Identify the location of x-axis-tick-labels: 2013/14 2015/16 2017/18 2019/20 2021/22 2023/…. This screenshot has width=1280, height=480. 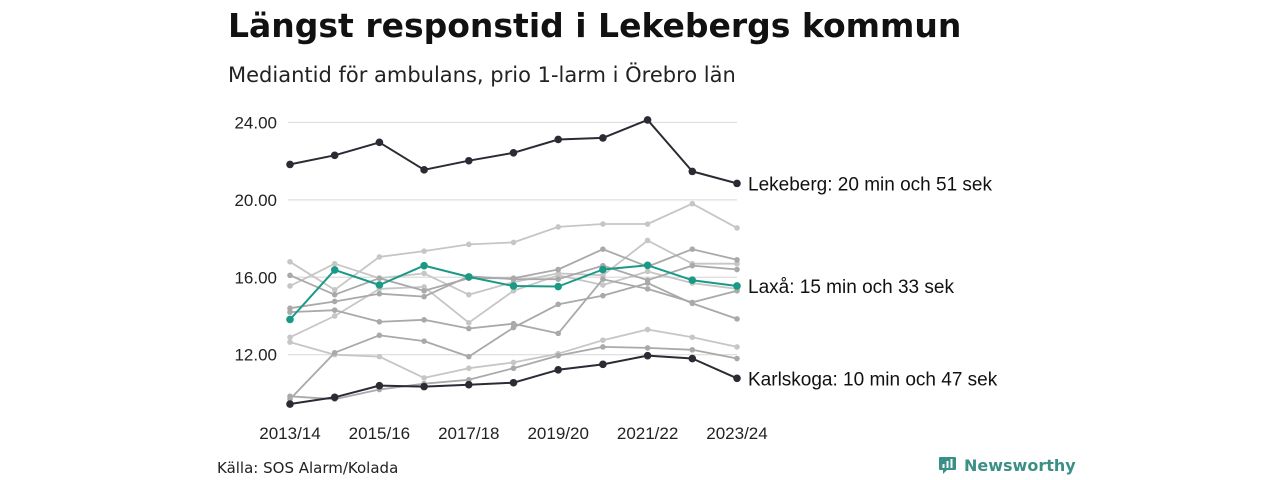
(513, 433).